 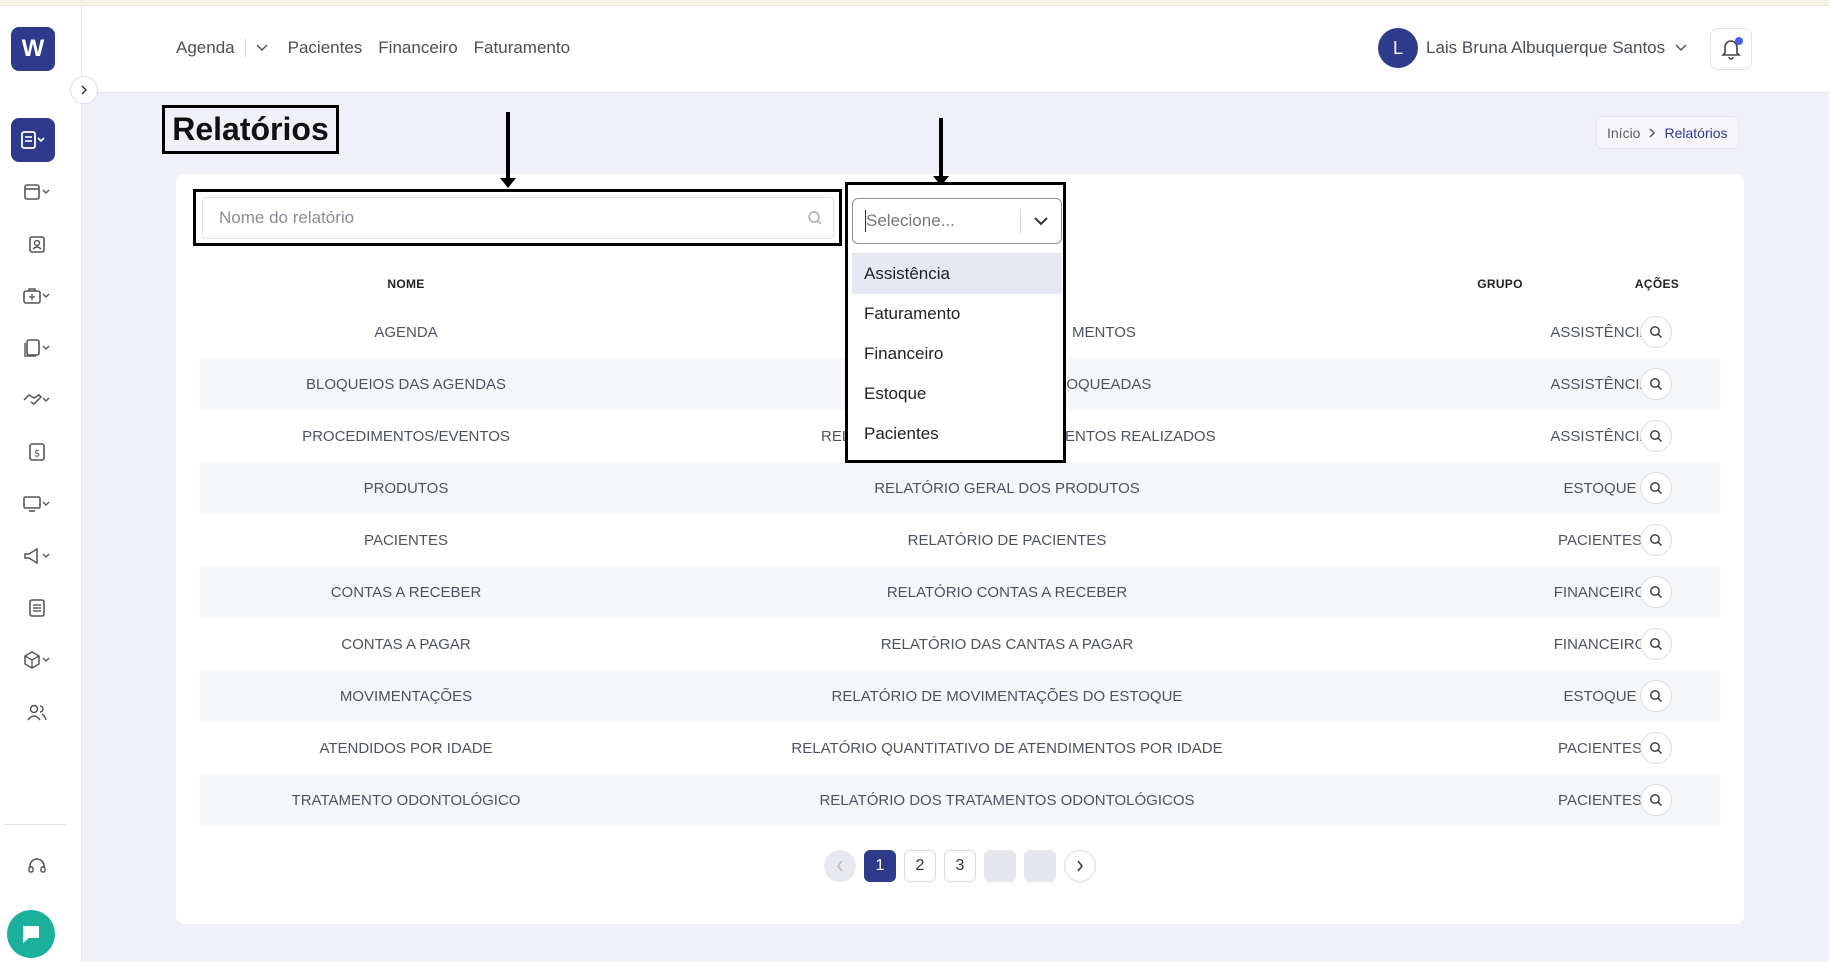 I want to click on finance-icon: $, so click(x=37, y=452).